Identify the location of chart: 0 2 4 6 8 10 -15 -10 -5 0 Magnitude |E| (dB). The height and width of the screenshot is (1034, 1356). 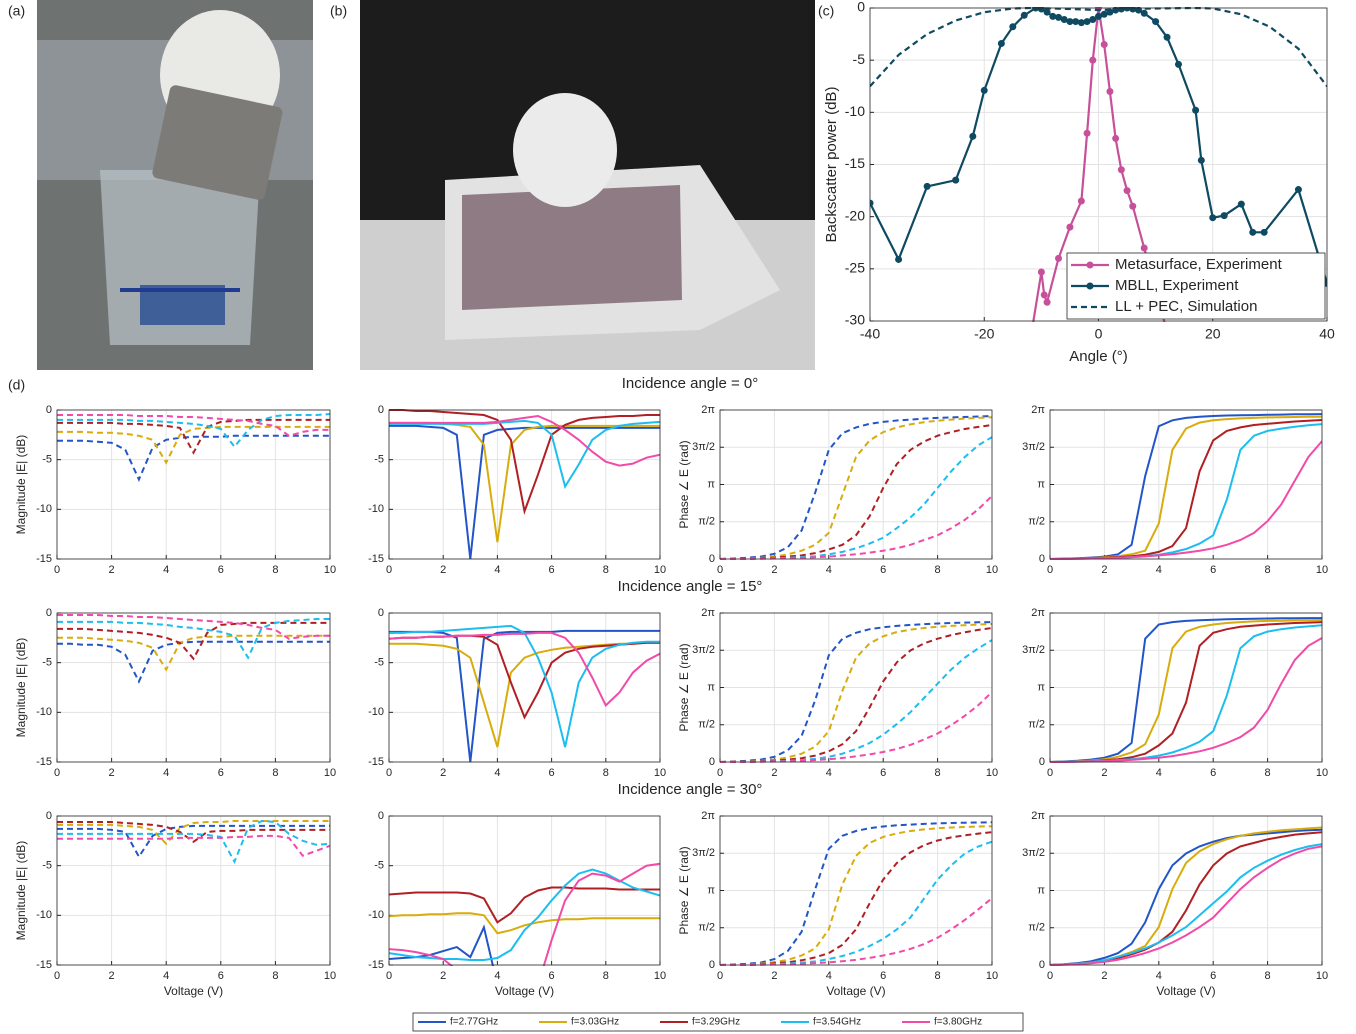
(175, 490).